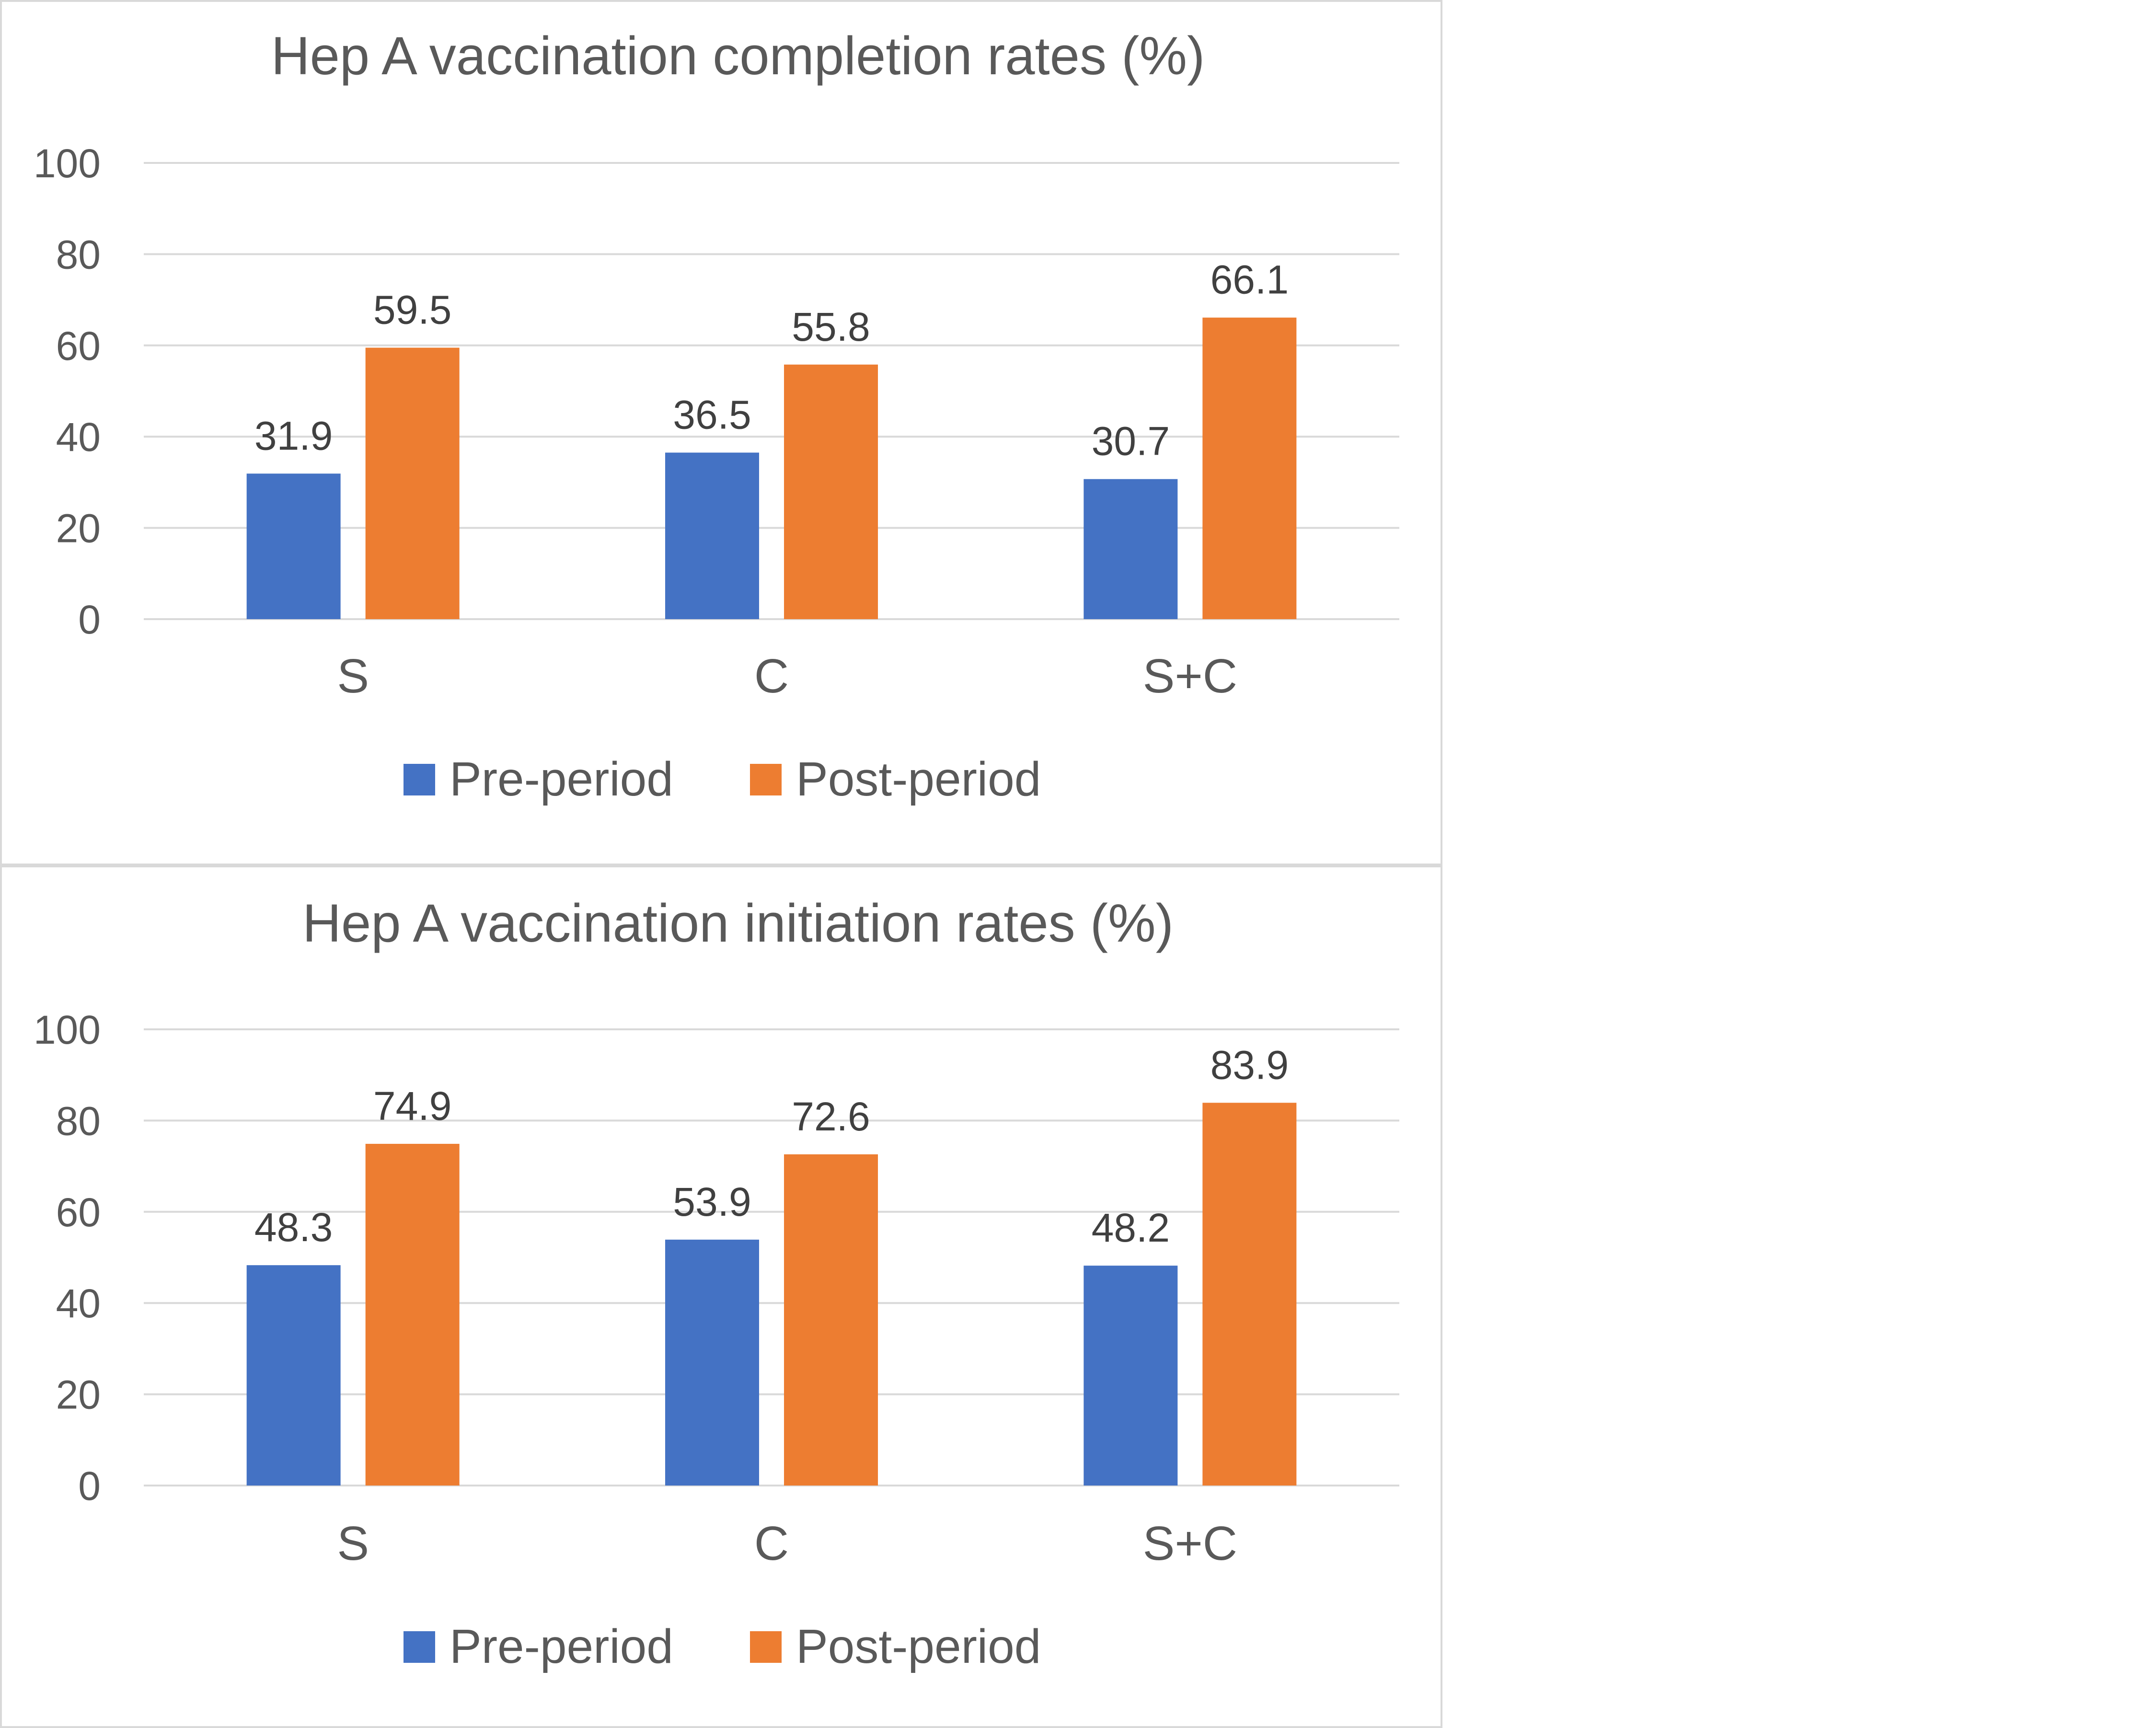  Describe the element at coordinates (1250, 1064) in the screenshot. I see `data-label: 83.9` at that location.